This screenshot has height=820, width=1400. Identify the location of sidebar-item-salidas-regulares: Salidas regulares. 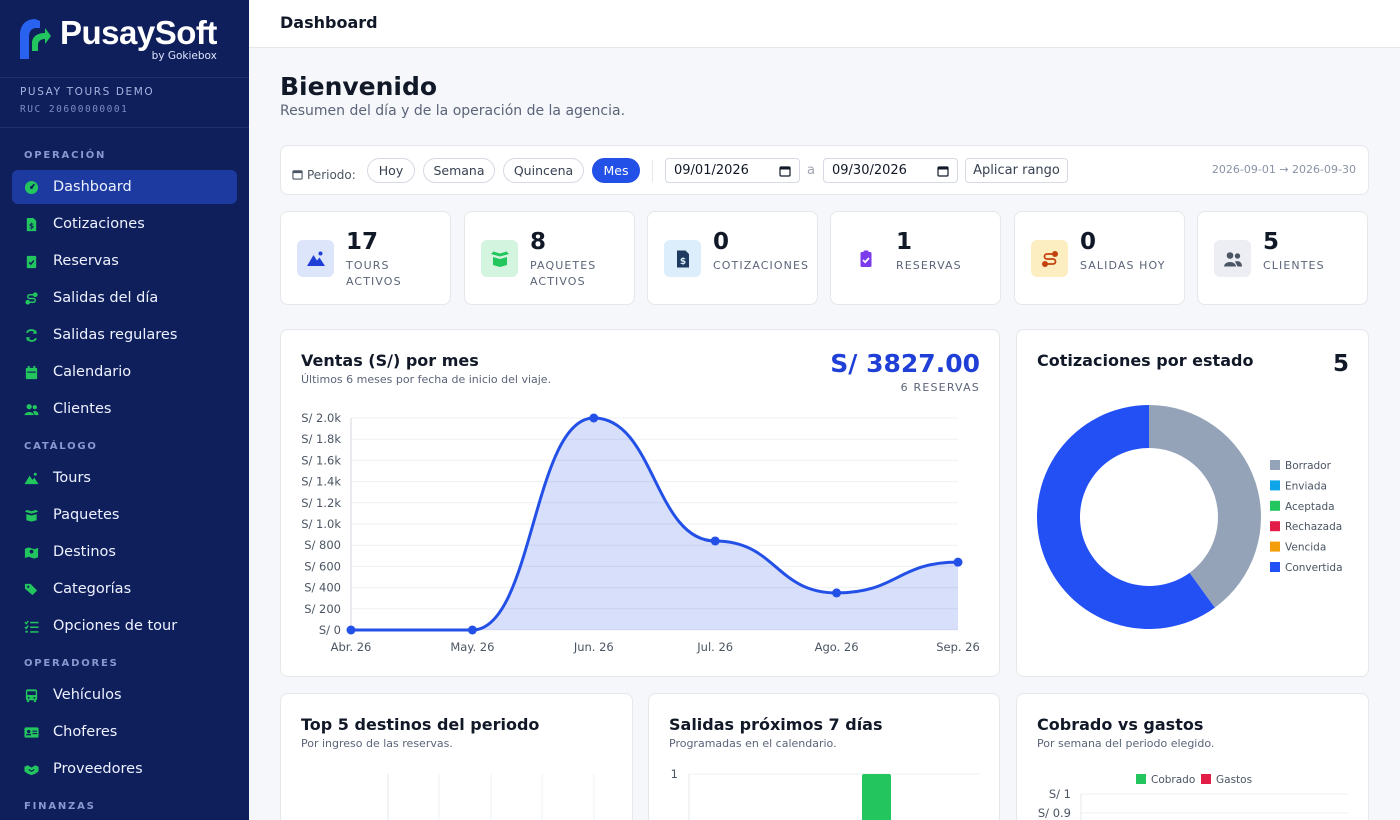
(124, 335).